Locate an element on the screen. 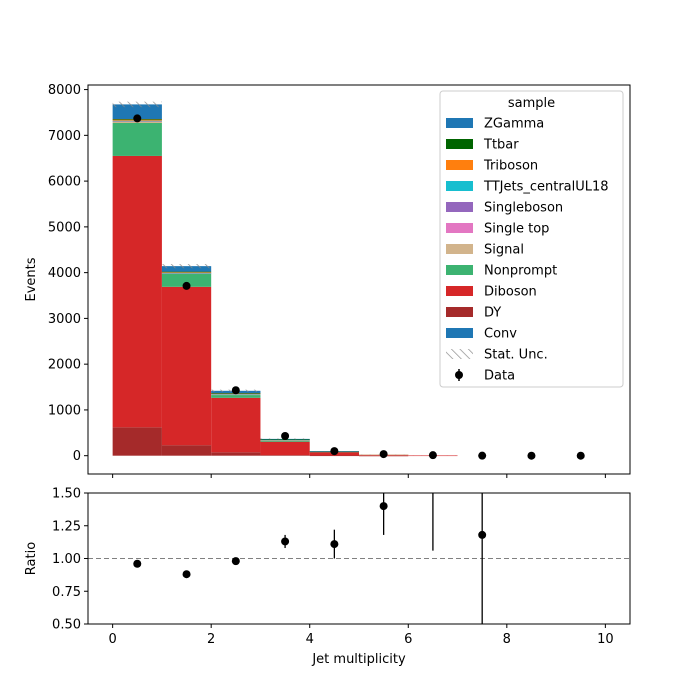  legend-swatch-ttjets-centralul18 is located at coordinates (459, 186).